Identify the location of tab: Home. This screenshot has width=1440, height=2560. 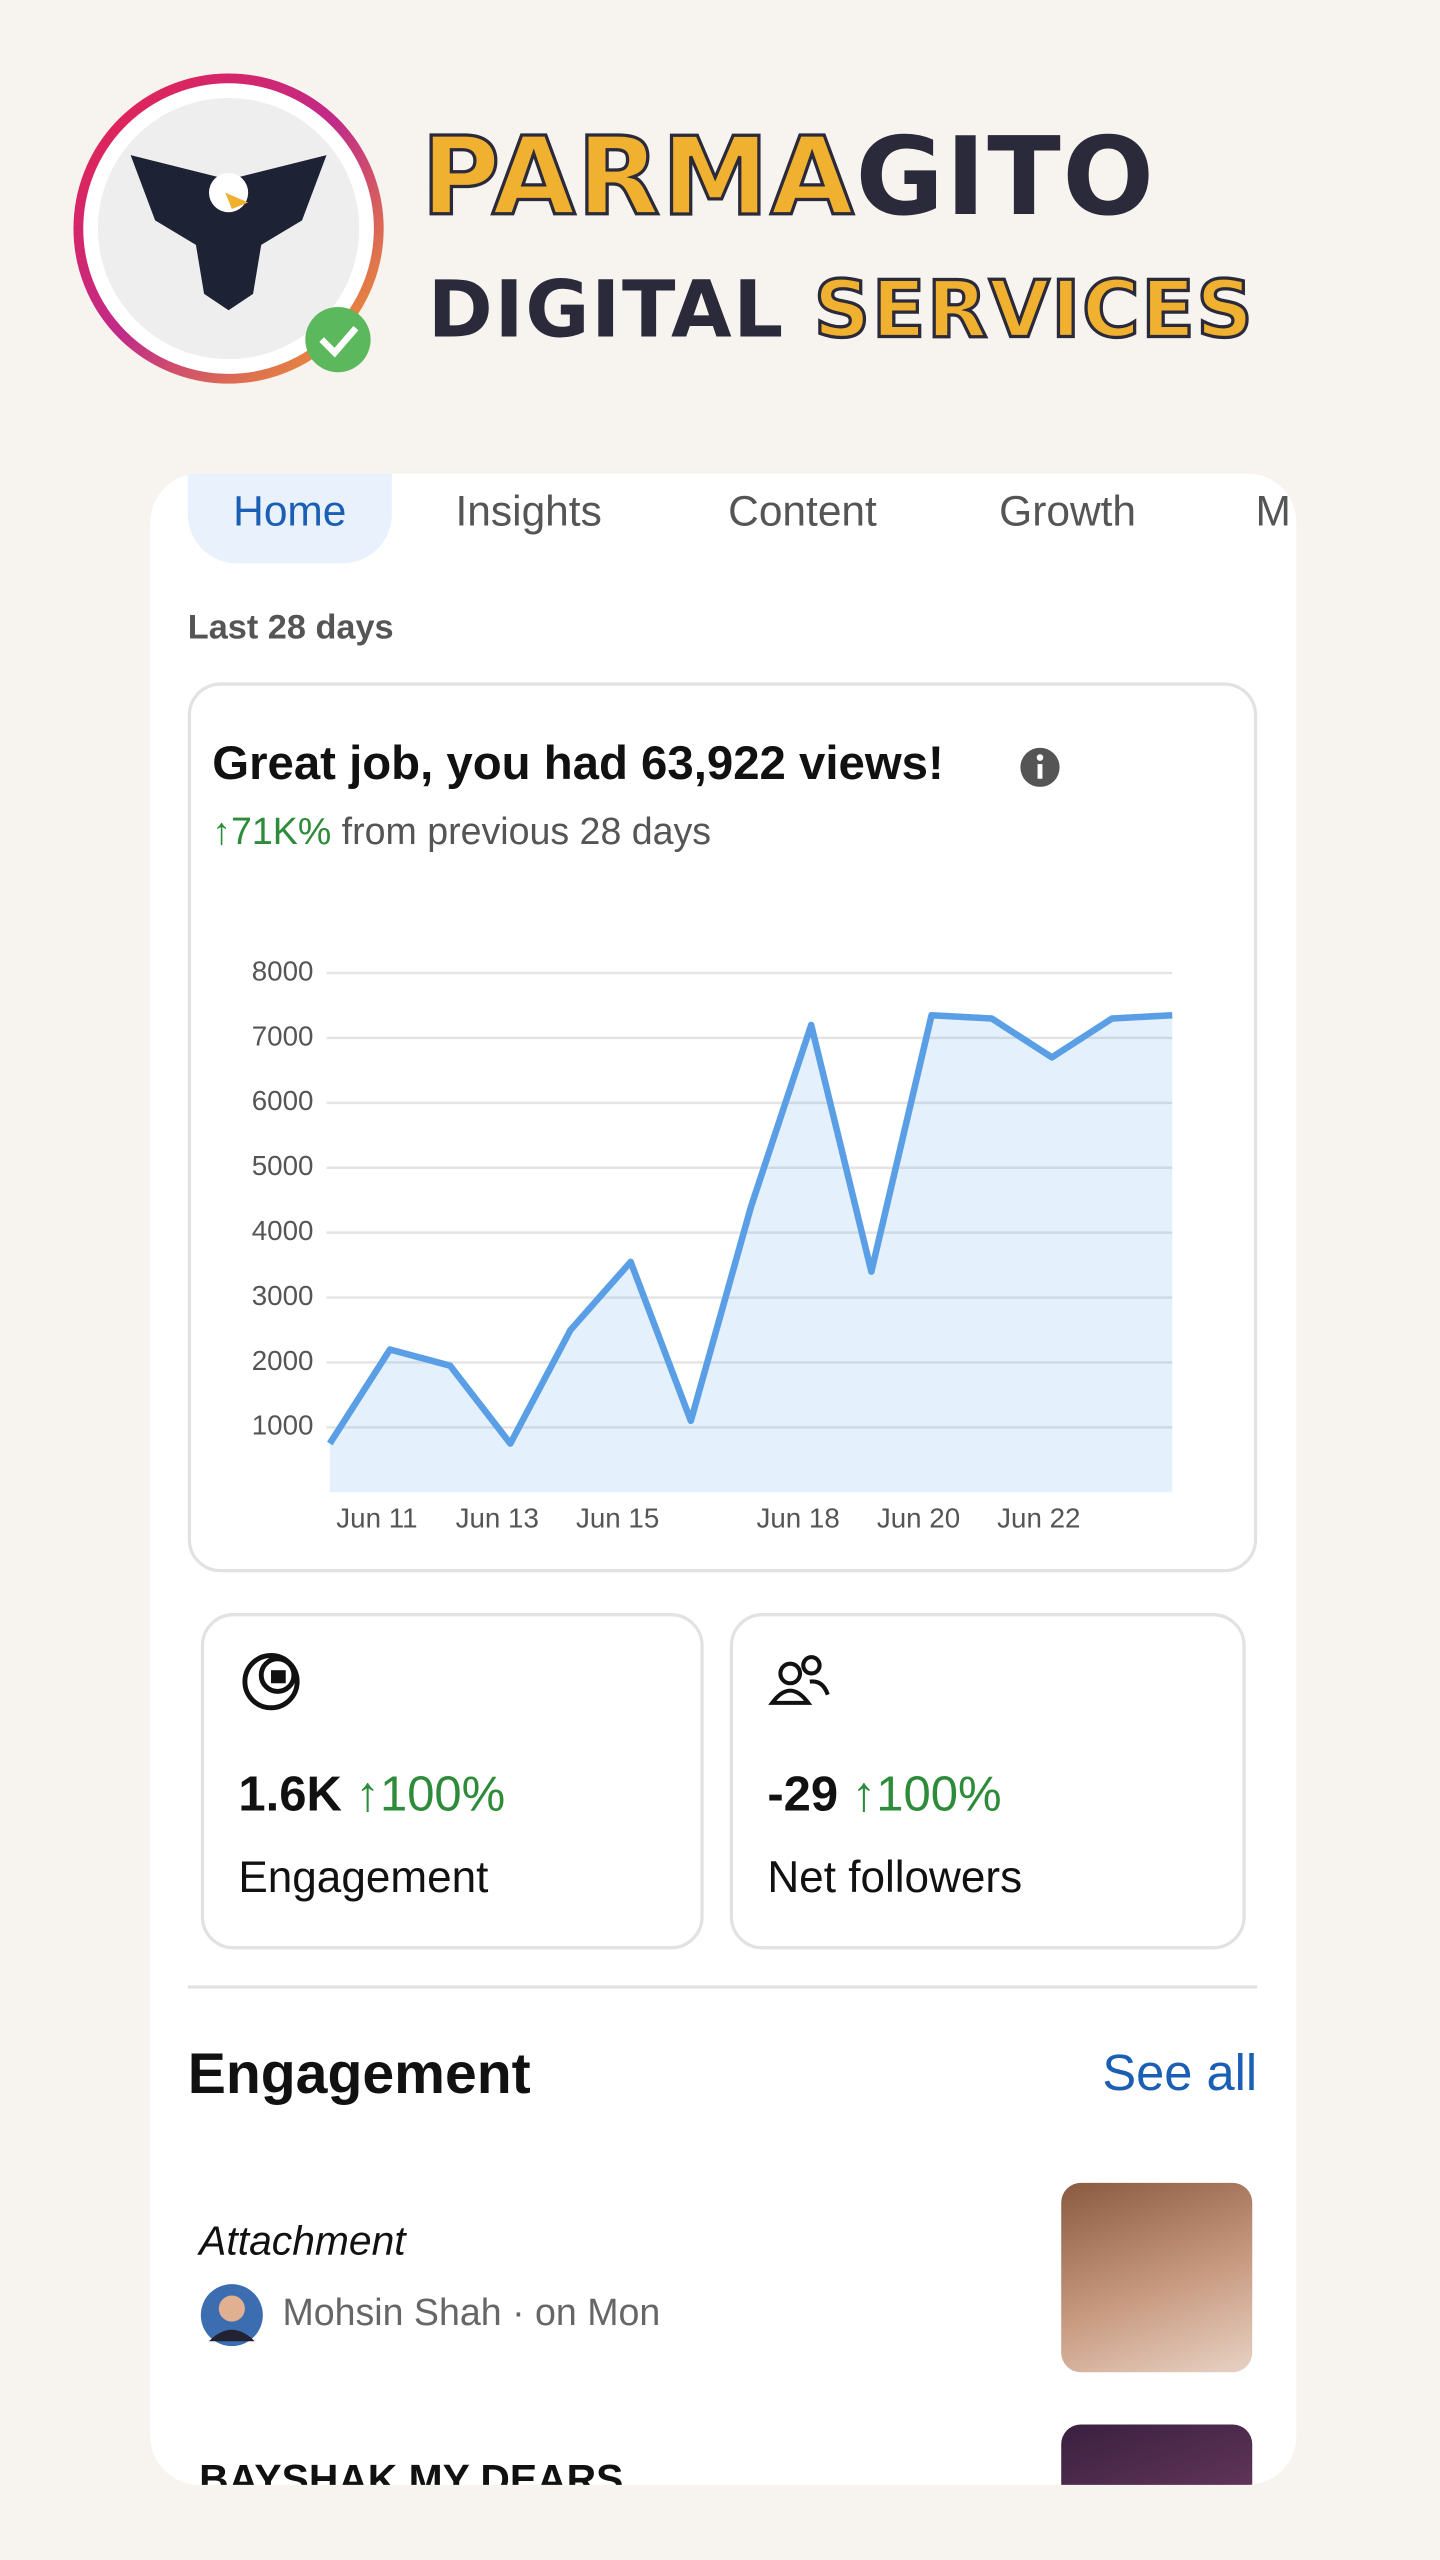
(289, 518).